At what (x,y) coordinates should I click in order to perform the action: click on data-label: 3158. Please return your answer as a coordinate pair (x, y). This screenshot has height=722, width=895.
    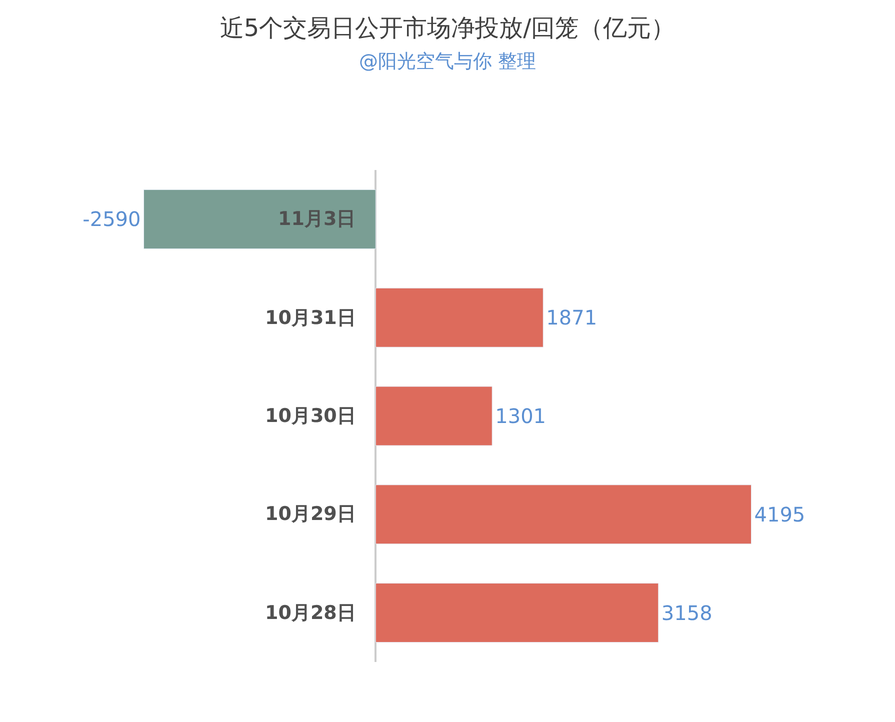
    Looking at the image, I should click on (686, 612).